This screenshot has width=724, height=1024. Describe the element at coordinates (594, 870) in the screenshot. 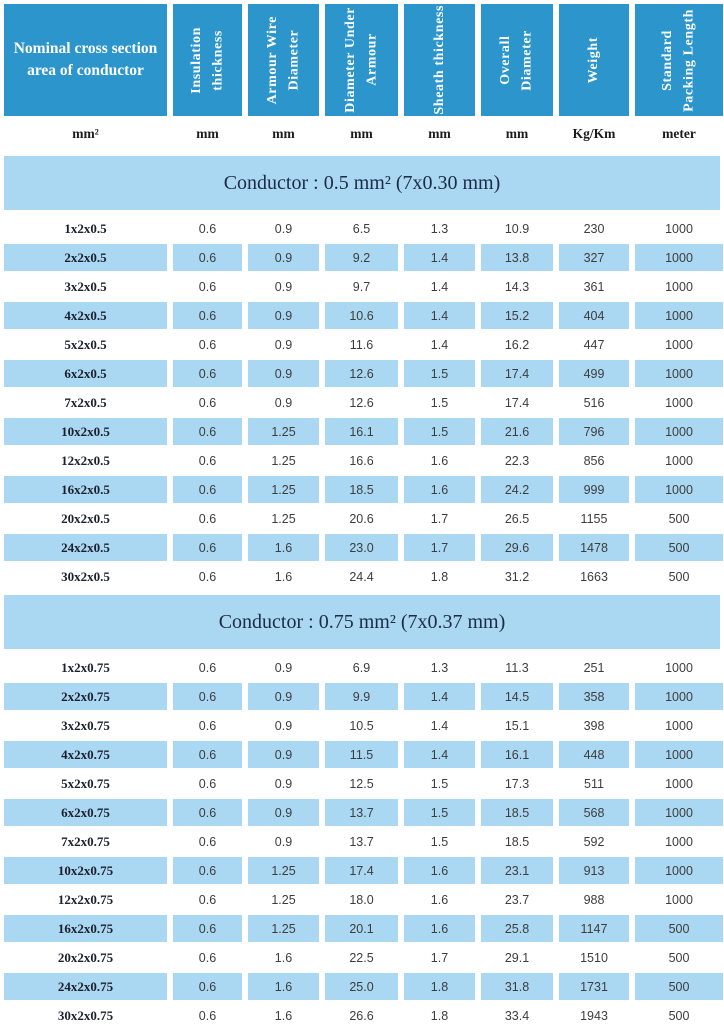

I see `cell-value: 913` at that location.